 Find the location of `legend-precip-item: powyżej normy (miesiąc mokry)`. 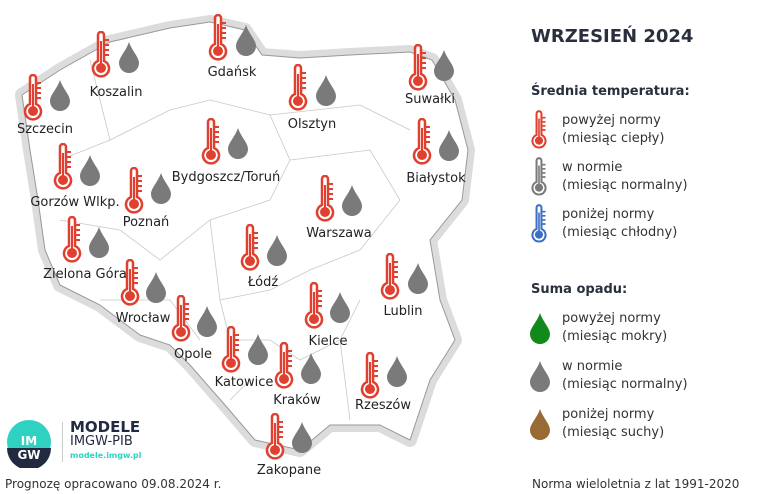

legend-precip-item: powyżej normy (miesiąc mokry) is located at coordinates (614, 328).